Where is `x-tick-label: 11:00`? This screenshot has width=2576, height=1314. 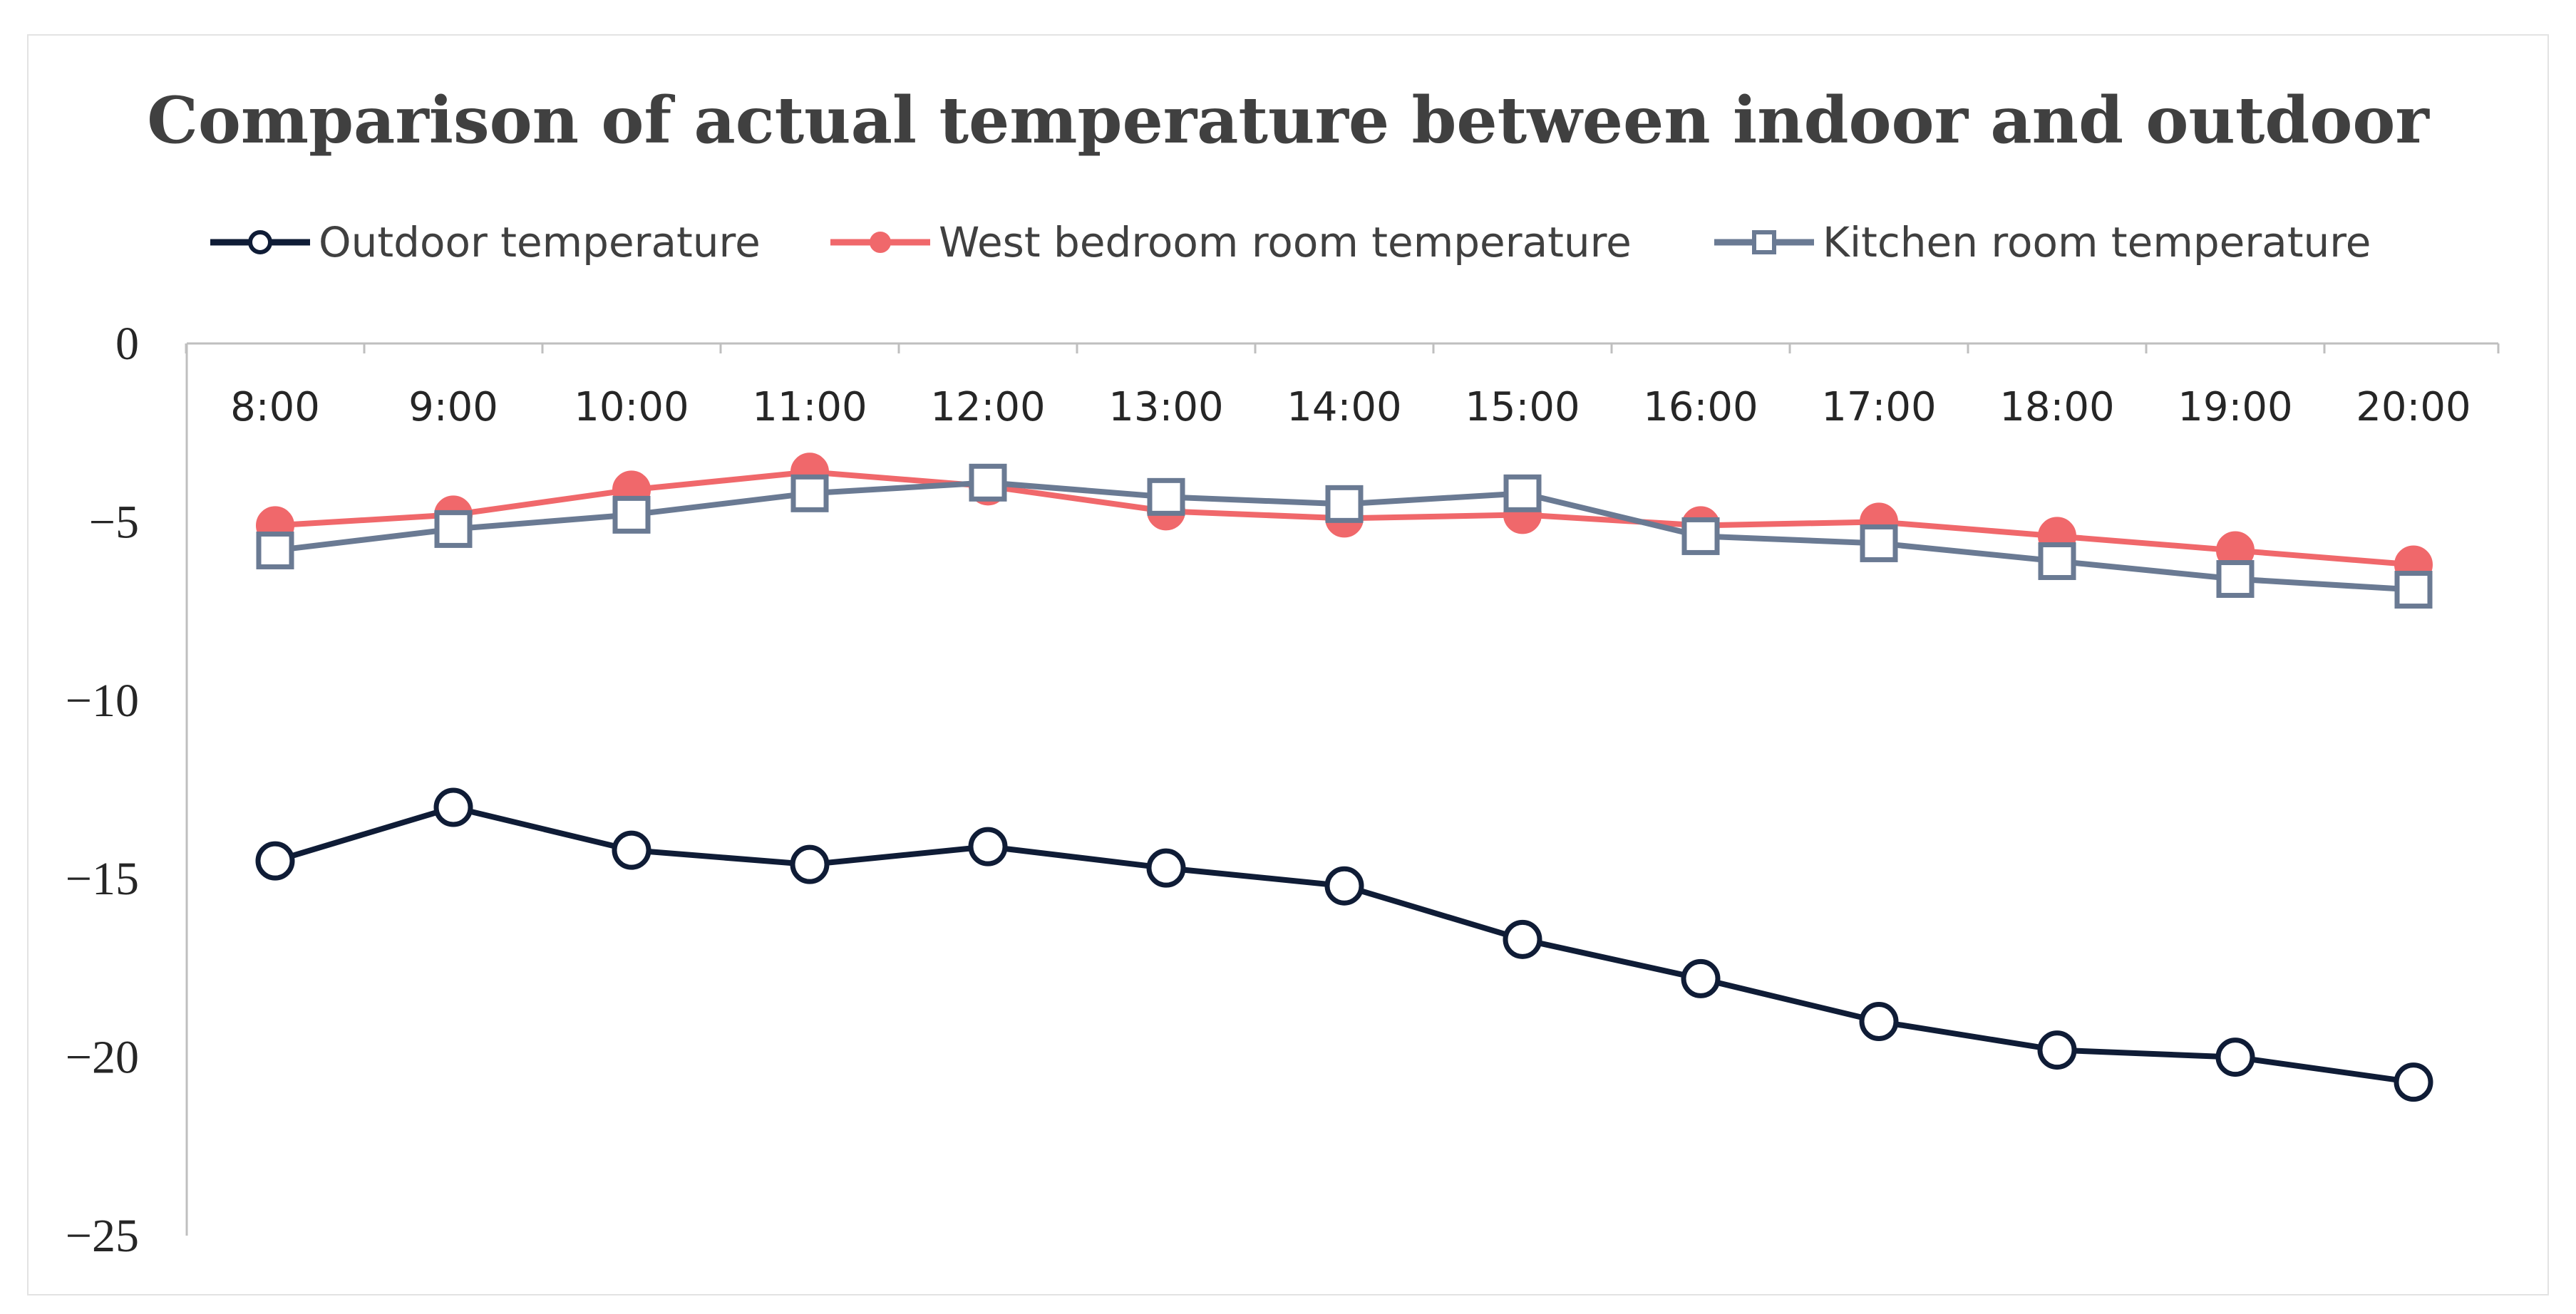
x-tick-label: 11:00 is located at coordinates (809, 407).